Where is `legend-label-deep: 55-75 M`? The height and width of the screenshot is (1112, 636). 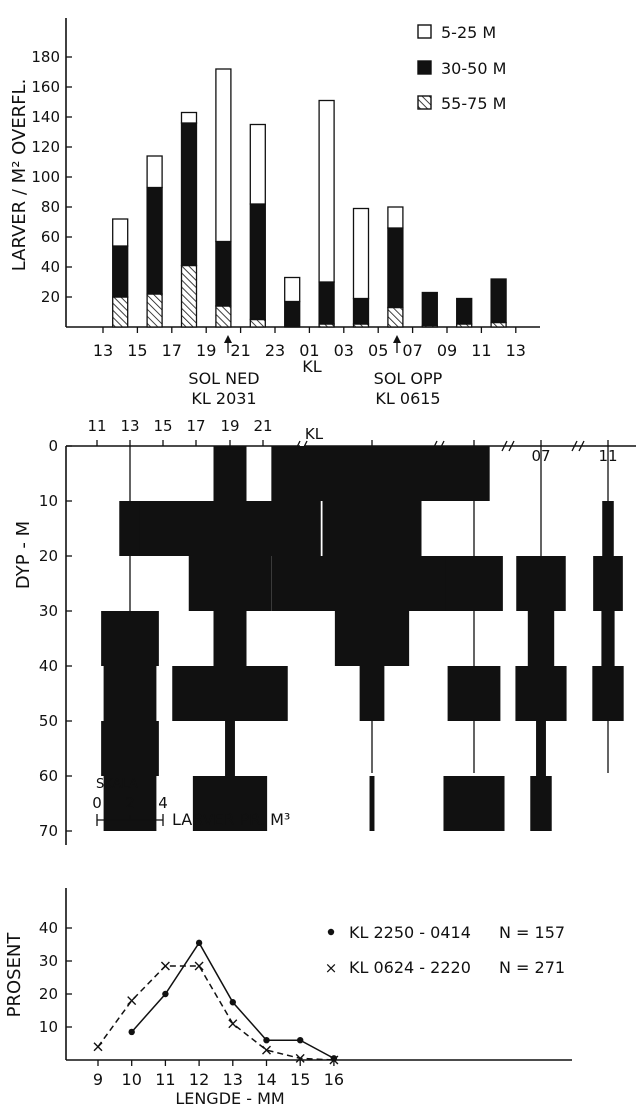 legend-label-deep: 55-75 M is located at coordinates (473, 103).